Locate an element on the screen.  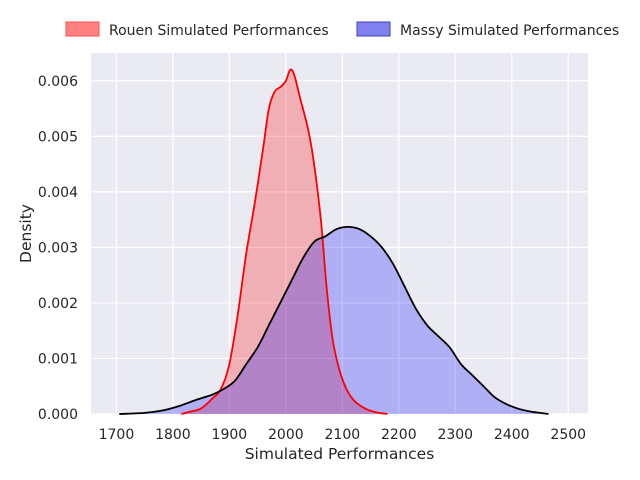
y-tick-label: 0.003 is located at coordinates (58, 248).